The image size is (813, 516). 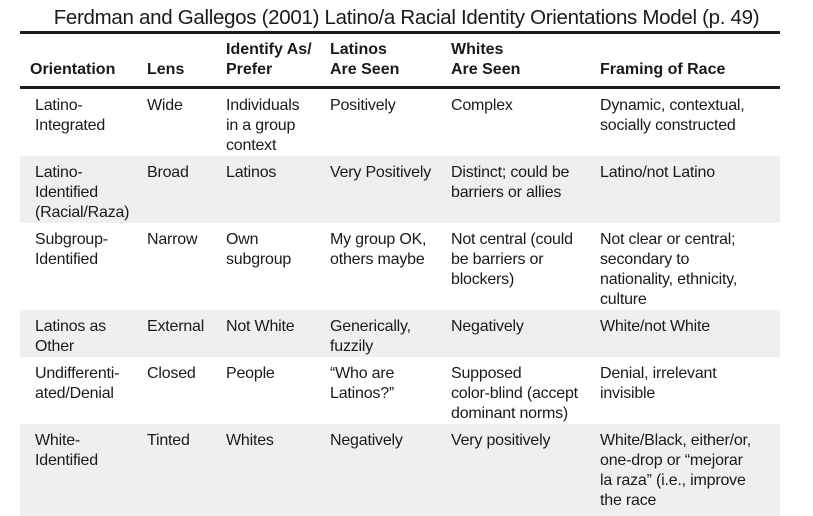 What do you see at coordinates (366, 440) in the screenshot?
I see `cell-latinos-seen: Negatively` at bounding box center [366, 440].